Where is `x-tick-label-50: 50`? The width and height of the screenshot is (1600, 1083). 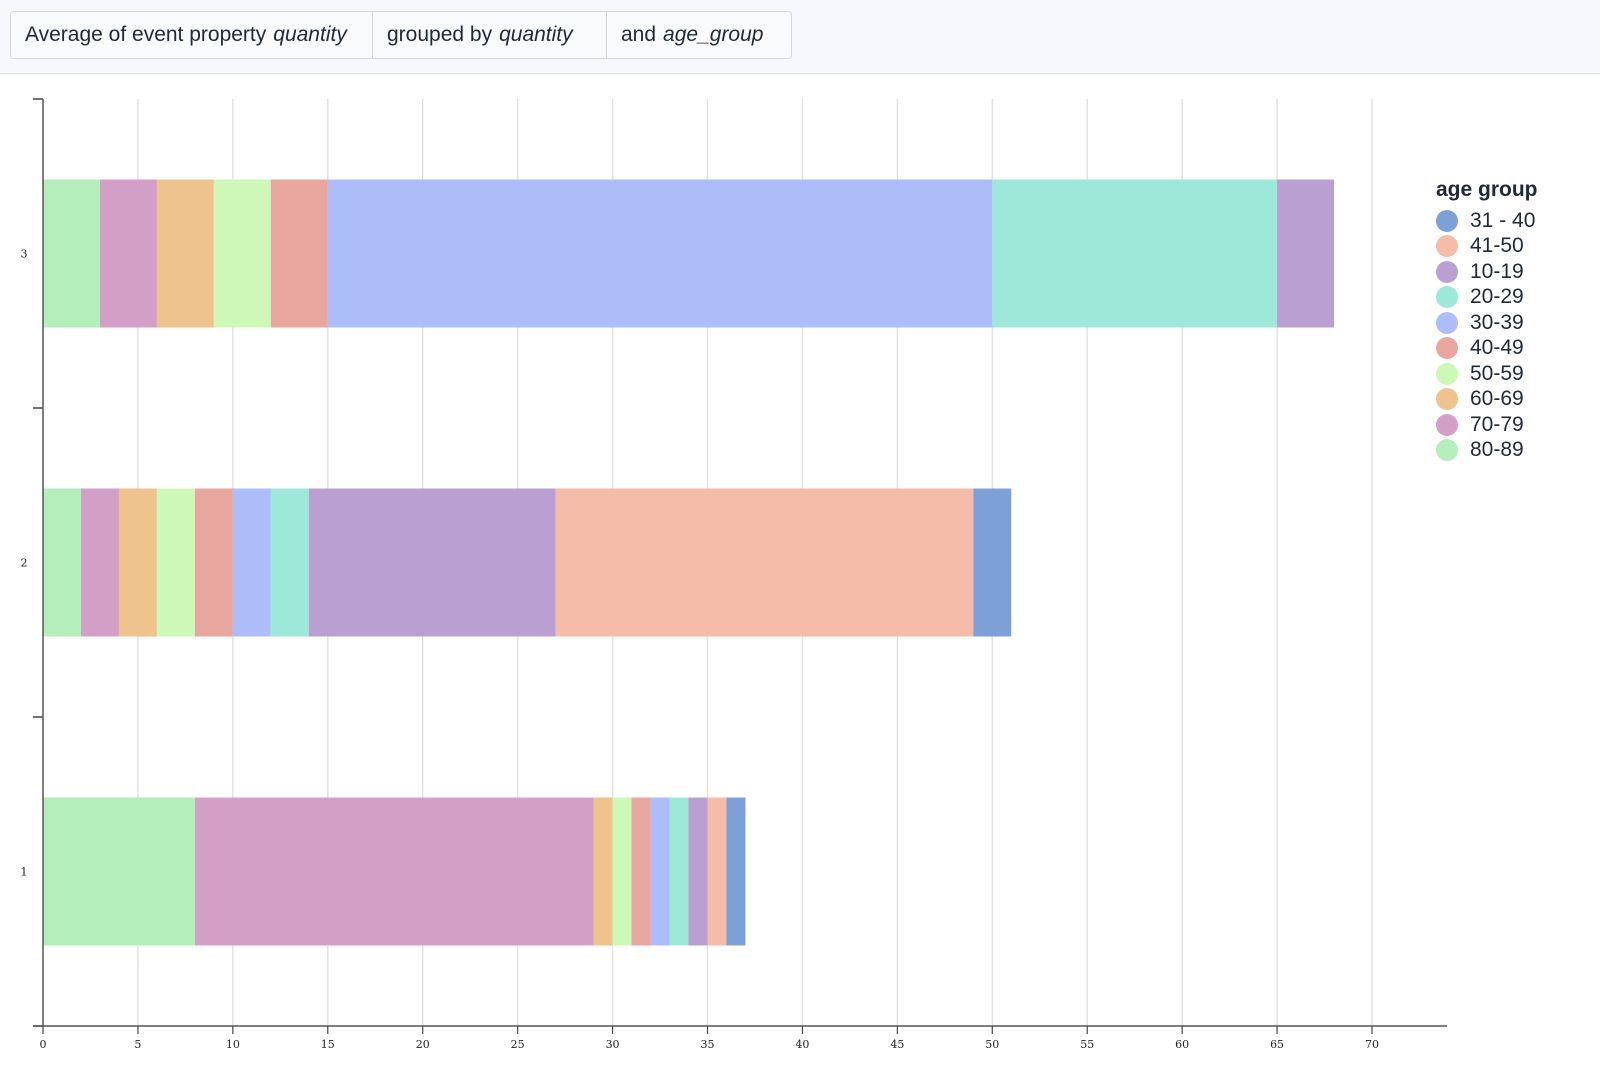
x-tick-label-50: 50 is located at coordinates (992, 1044).